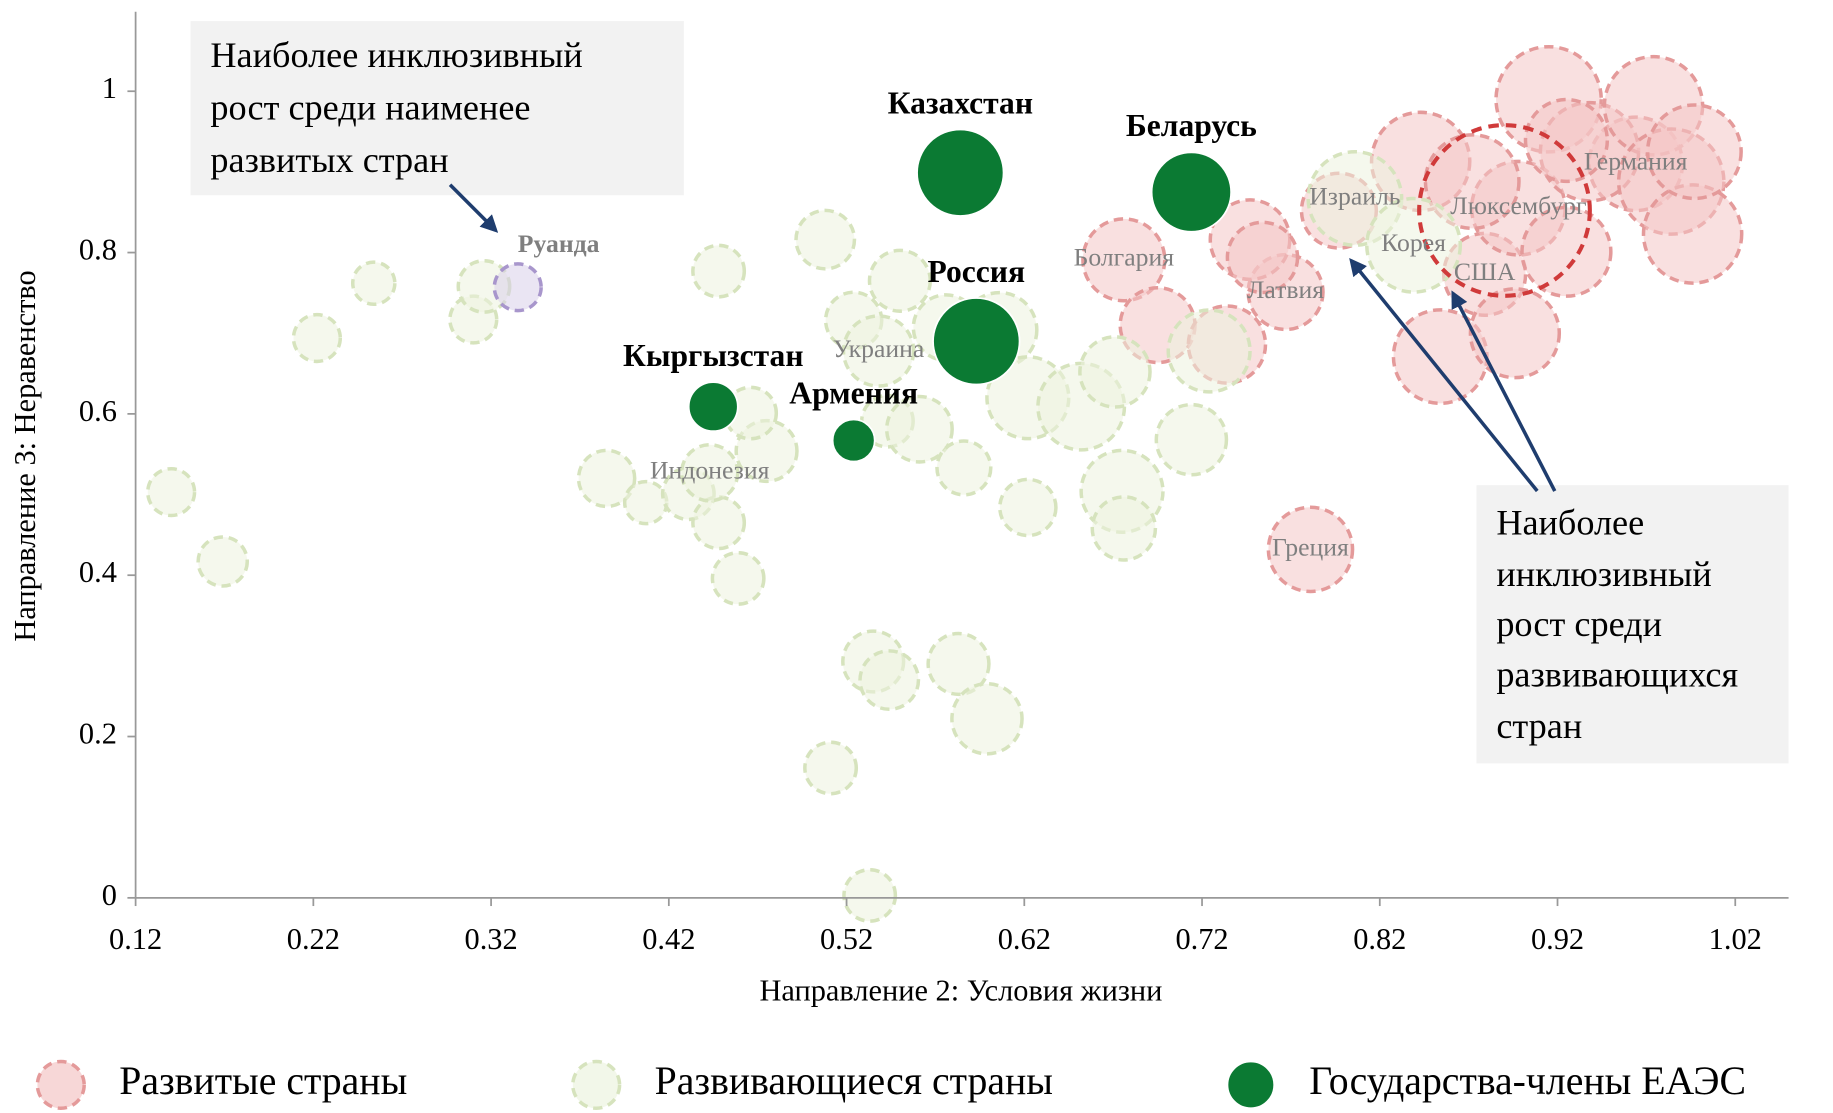 This screenshot has height=1113, width=1833. Describe the element at coordinates (1636, 161) in the screenshot. I see `point-label: Германия` at that location.